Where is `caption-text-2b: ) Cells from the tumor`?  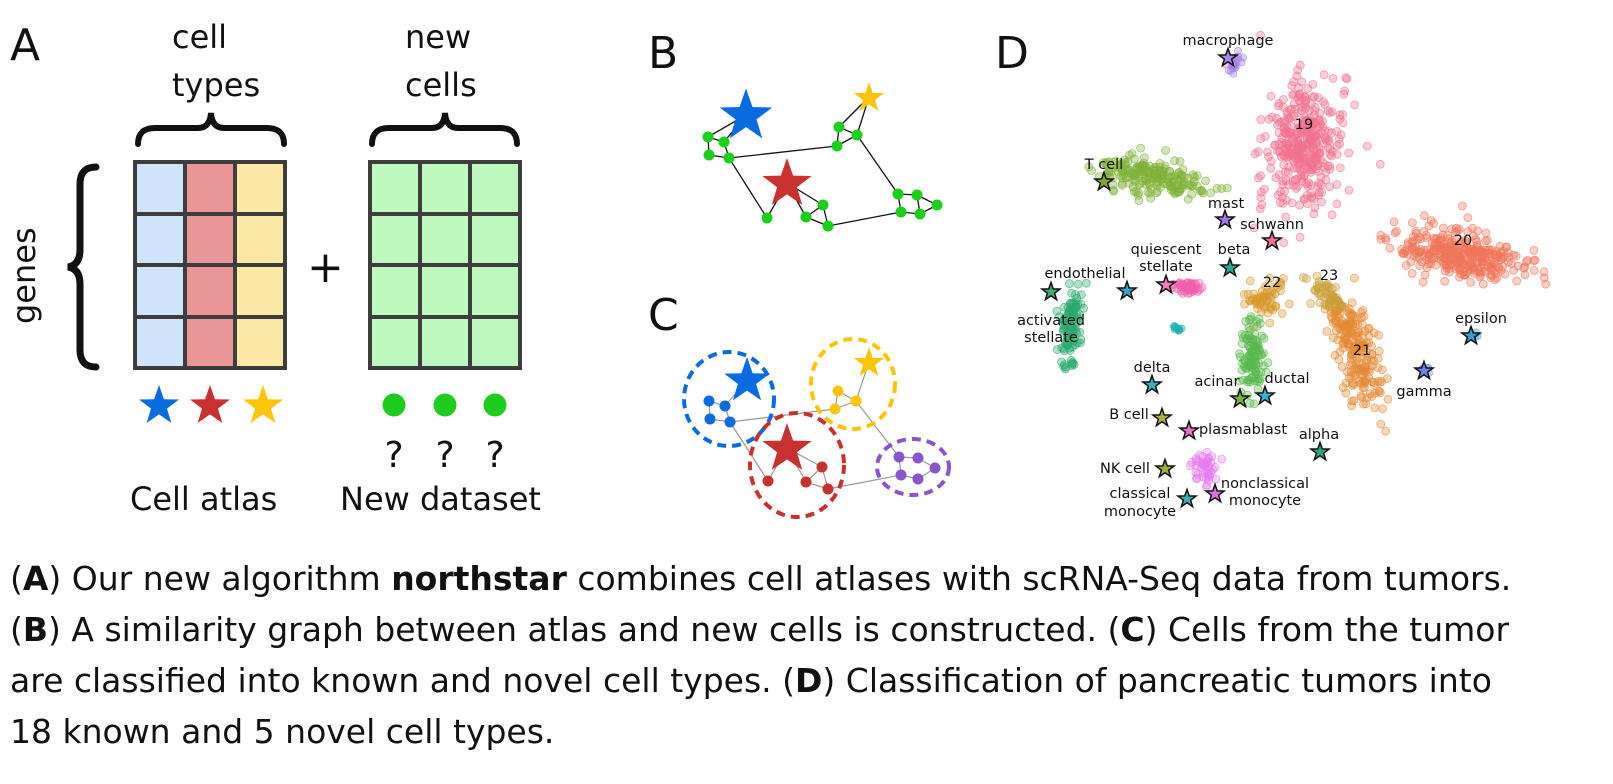
caption-text-2b: ) Cells from the tumor is located at coordinates (1327, 629).